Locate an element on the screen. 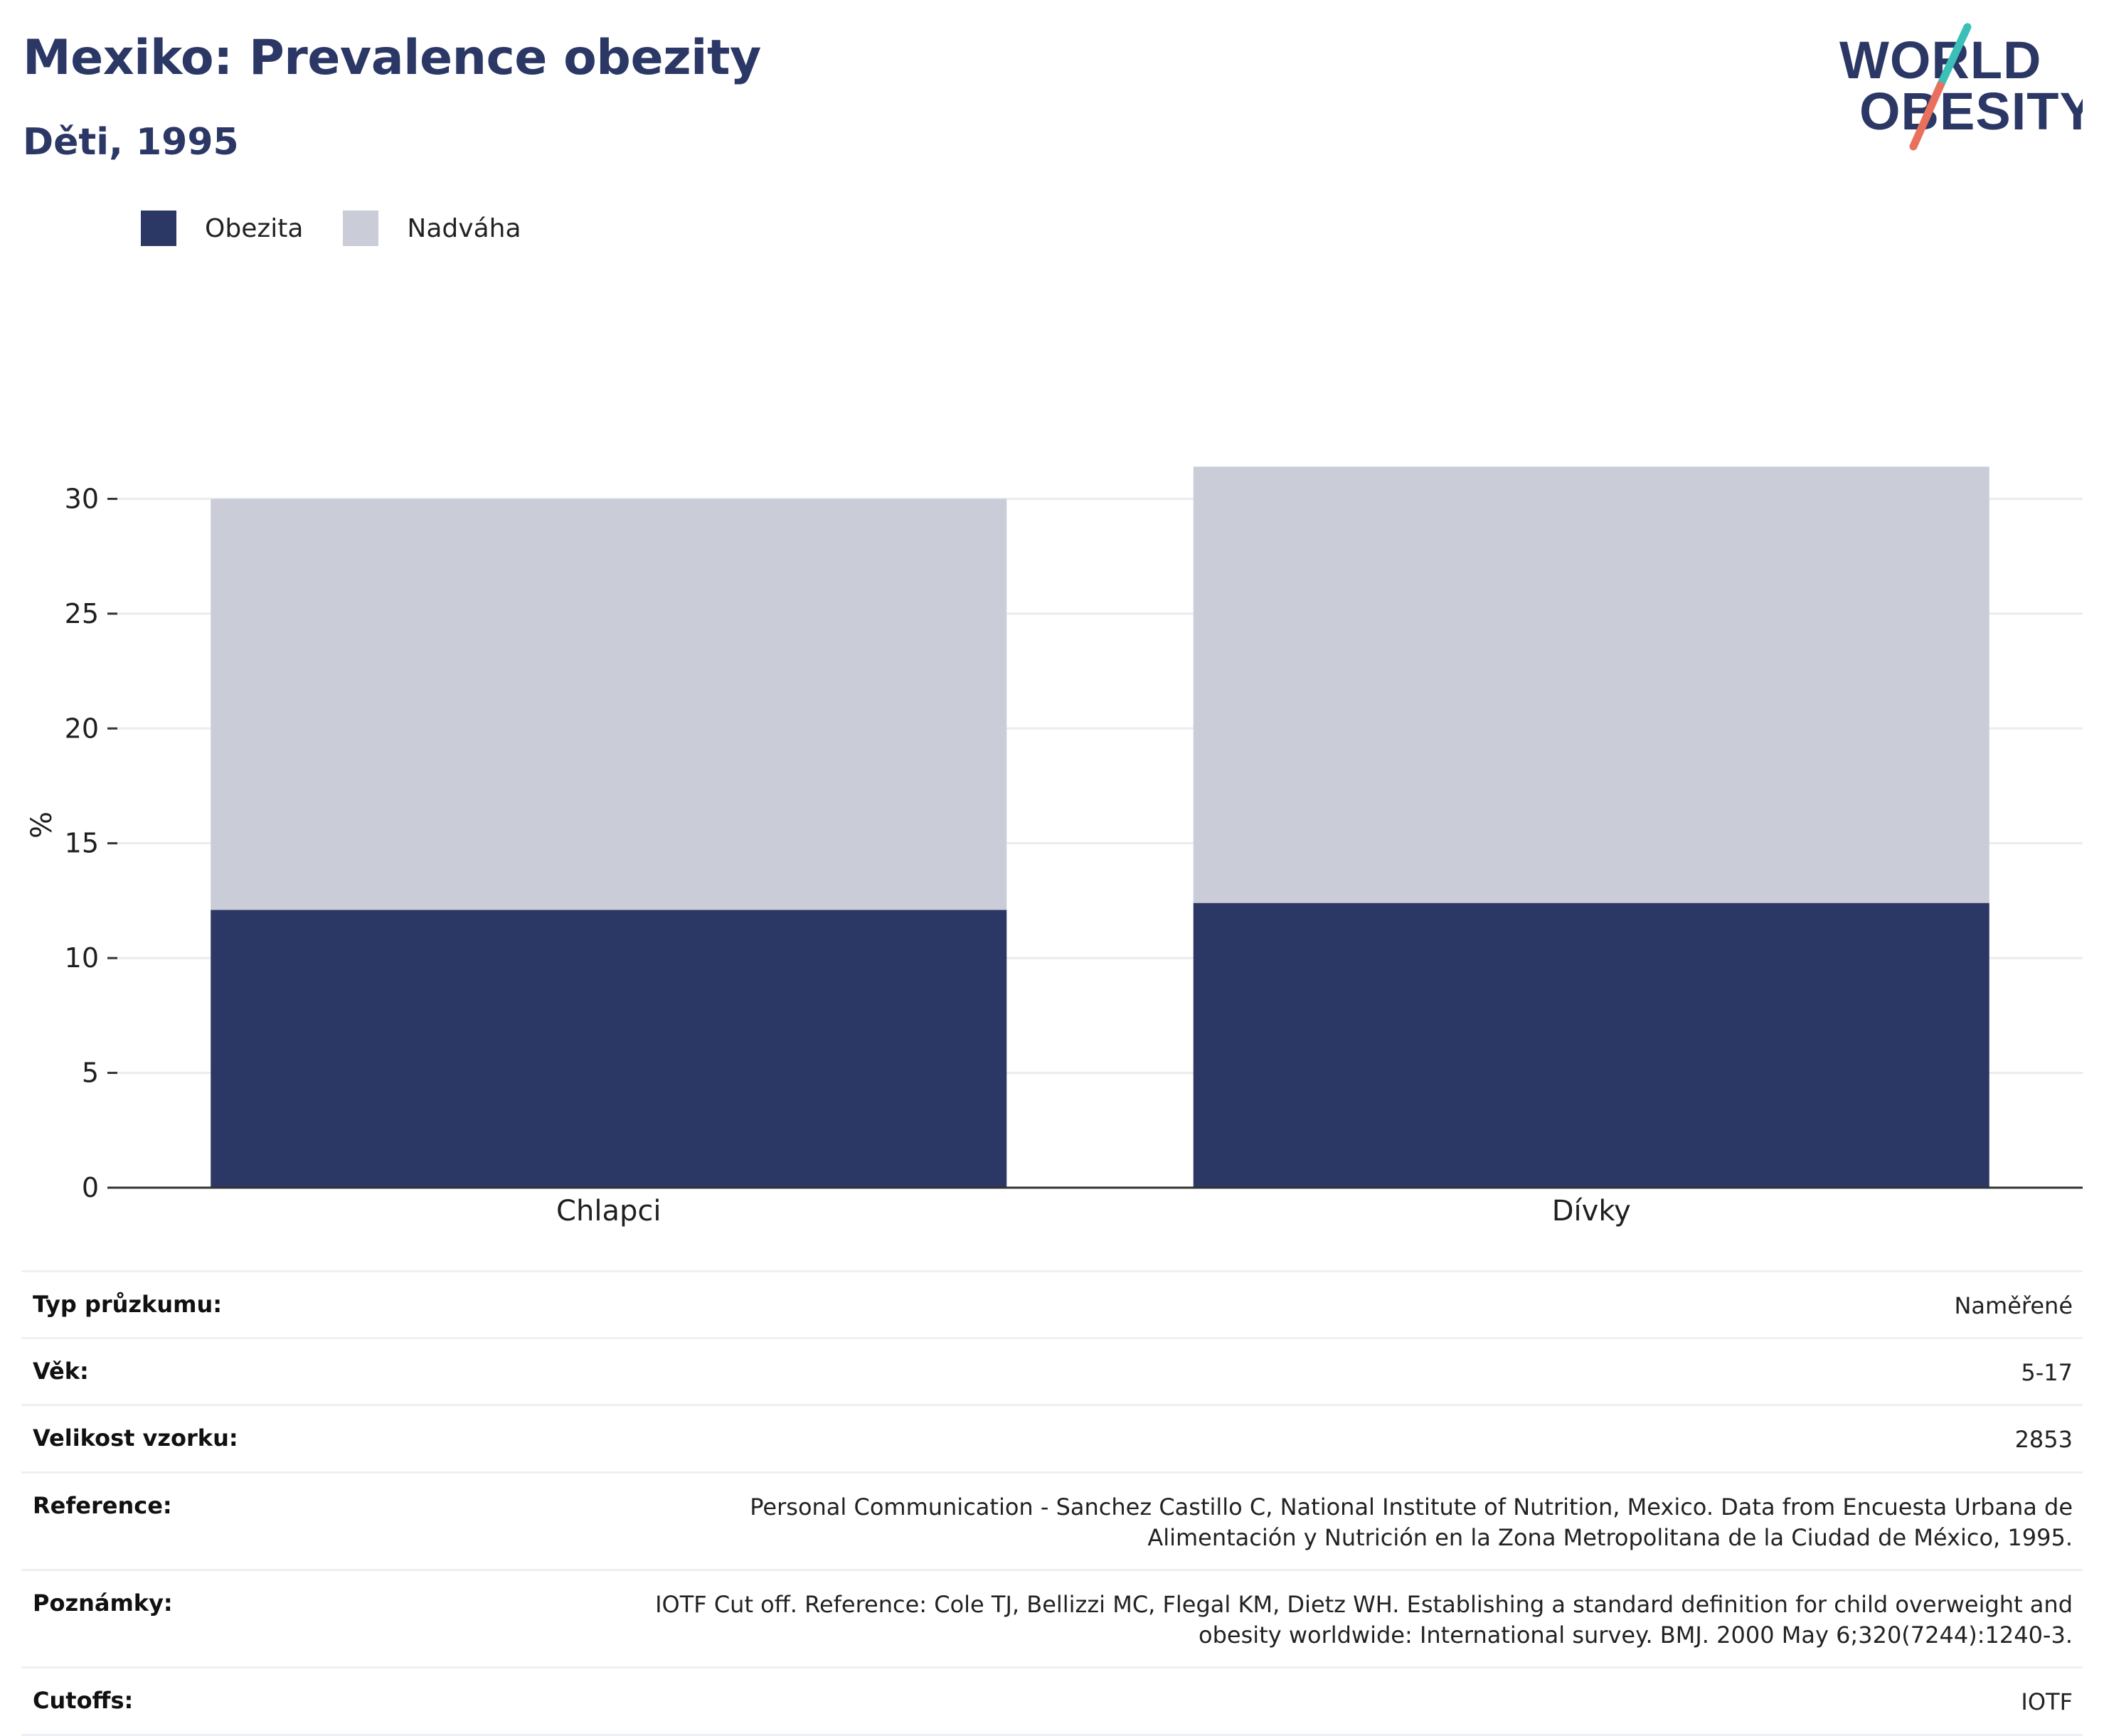 The width and height of the screenshot is (2104, 1736). y-tick-label: 20 is located at coordinates (82, 728).